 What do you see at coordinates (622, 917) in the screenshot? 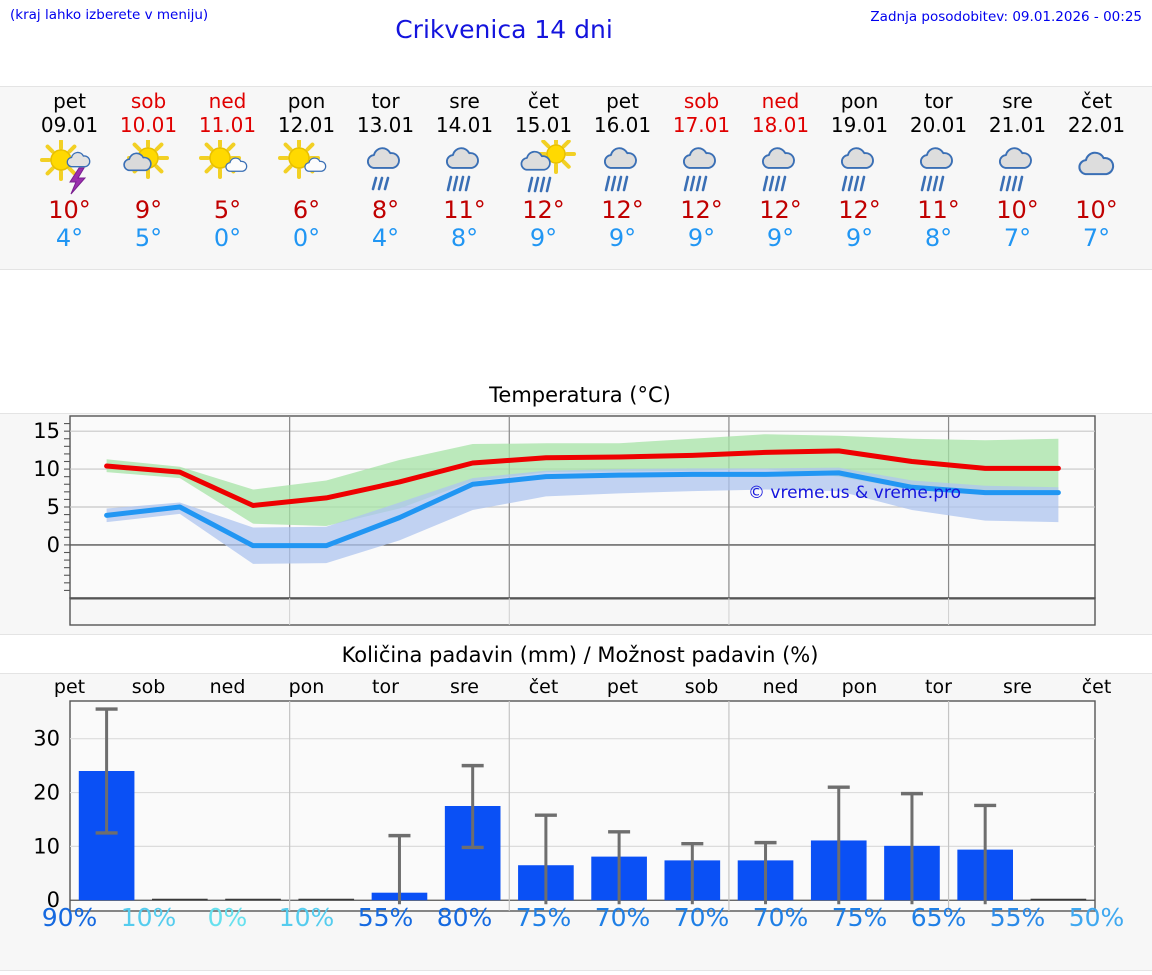
I see `precipitation-probability: 70%` at bounding box center [622, 917].